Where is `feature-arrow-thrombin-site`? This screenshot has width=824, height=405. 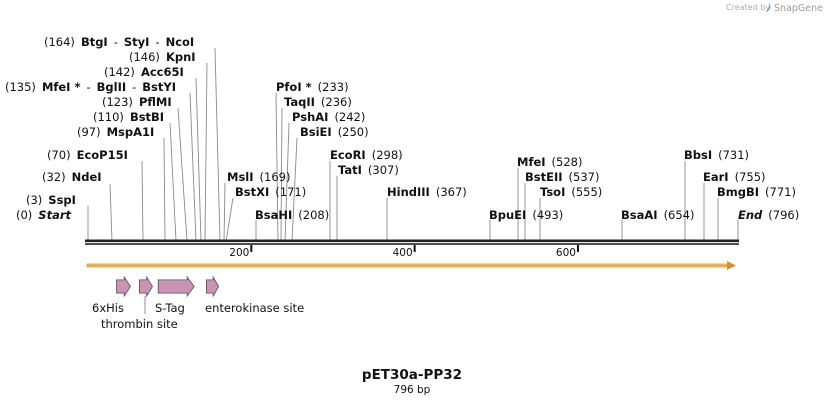 feature-arrow-thrombin-site is located at coordinates (146, 286).